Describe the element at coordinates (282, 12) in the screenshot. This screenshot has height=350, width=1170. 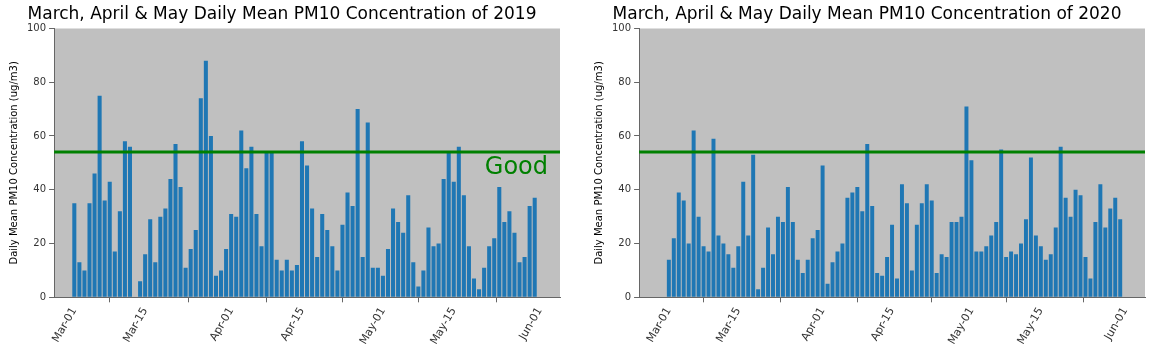
I see `chart-title: March, April & May Daily Mean PM10 Concentration of 2019` at that location.